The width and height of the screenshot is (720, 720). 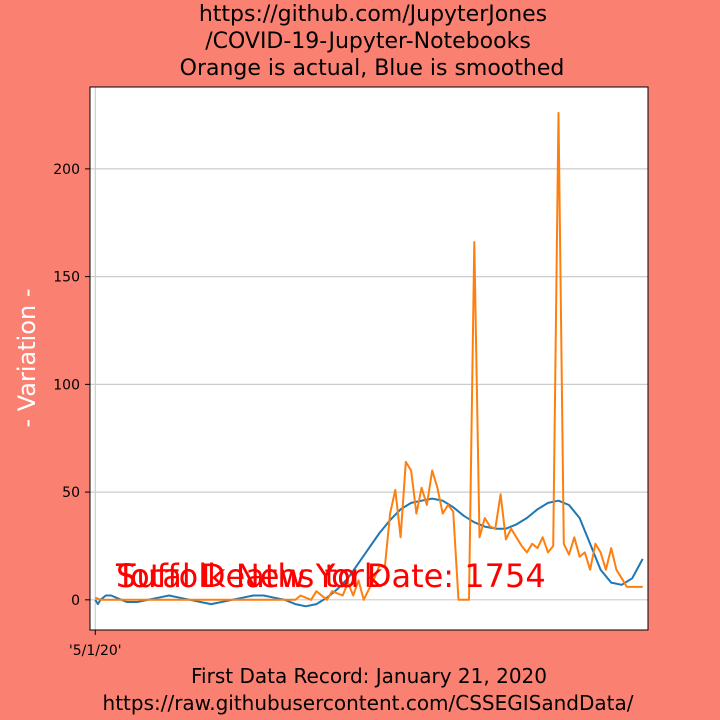 I want to click on footer-line-1: First Data Record: January 21, 2020, so click(x=369, y=676).